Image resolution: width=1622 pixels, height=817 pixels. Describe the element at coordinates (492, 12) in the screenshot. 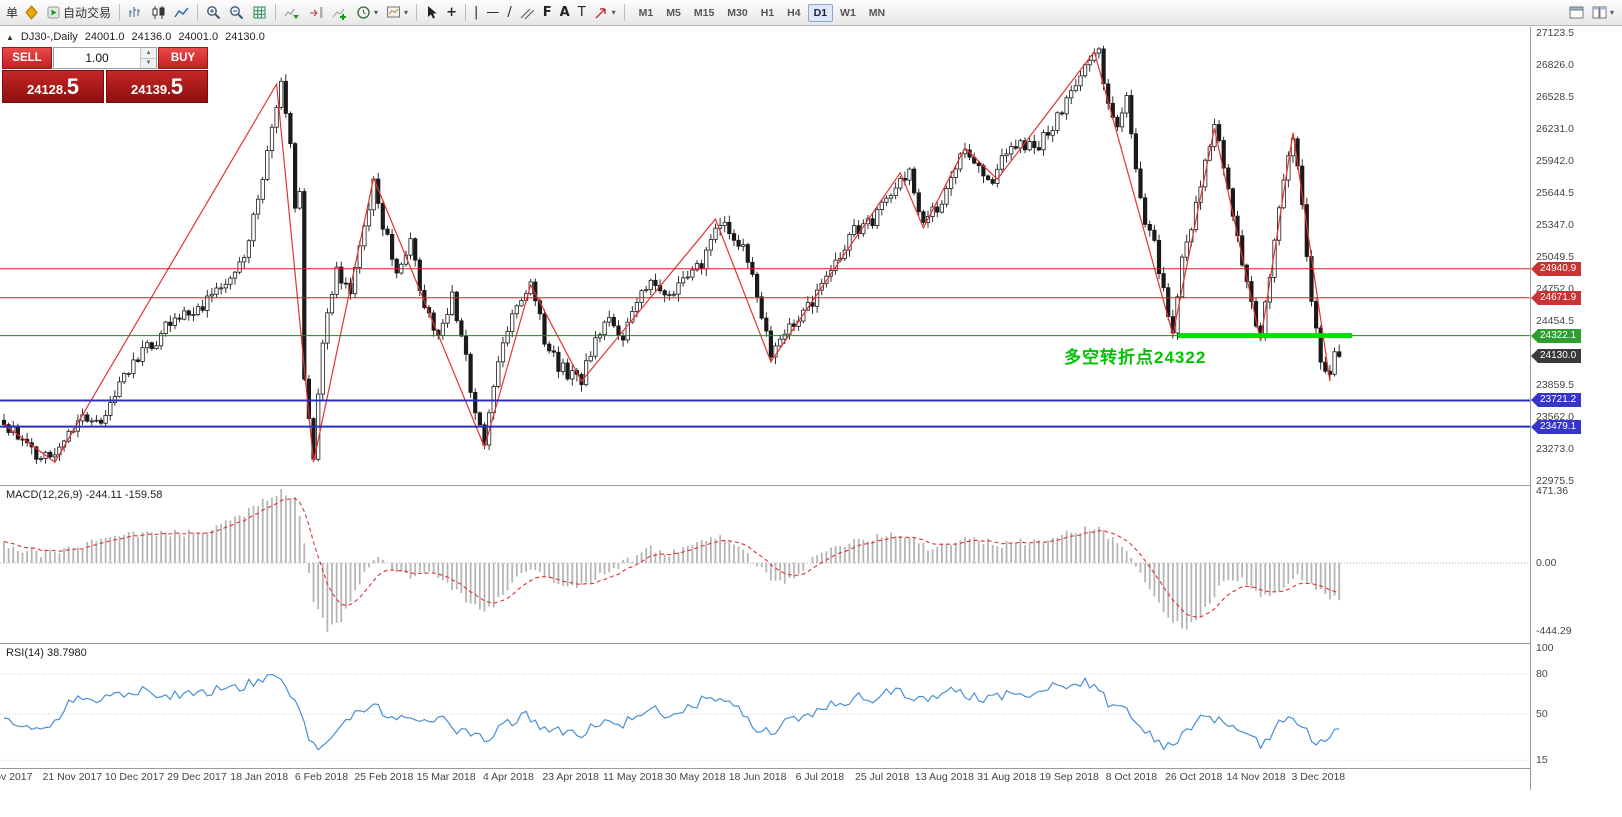

I see `horizontal-line-button: —` at that location.